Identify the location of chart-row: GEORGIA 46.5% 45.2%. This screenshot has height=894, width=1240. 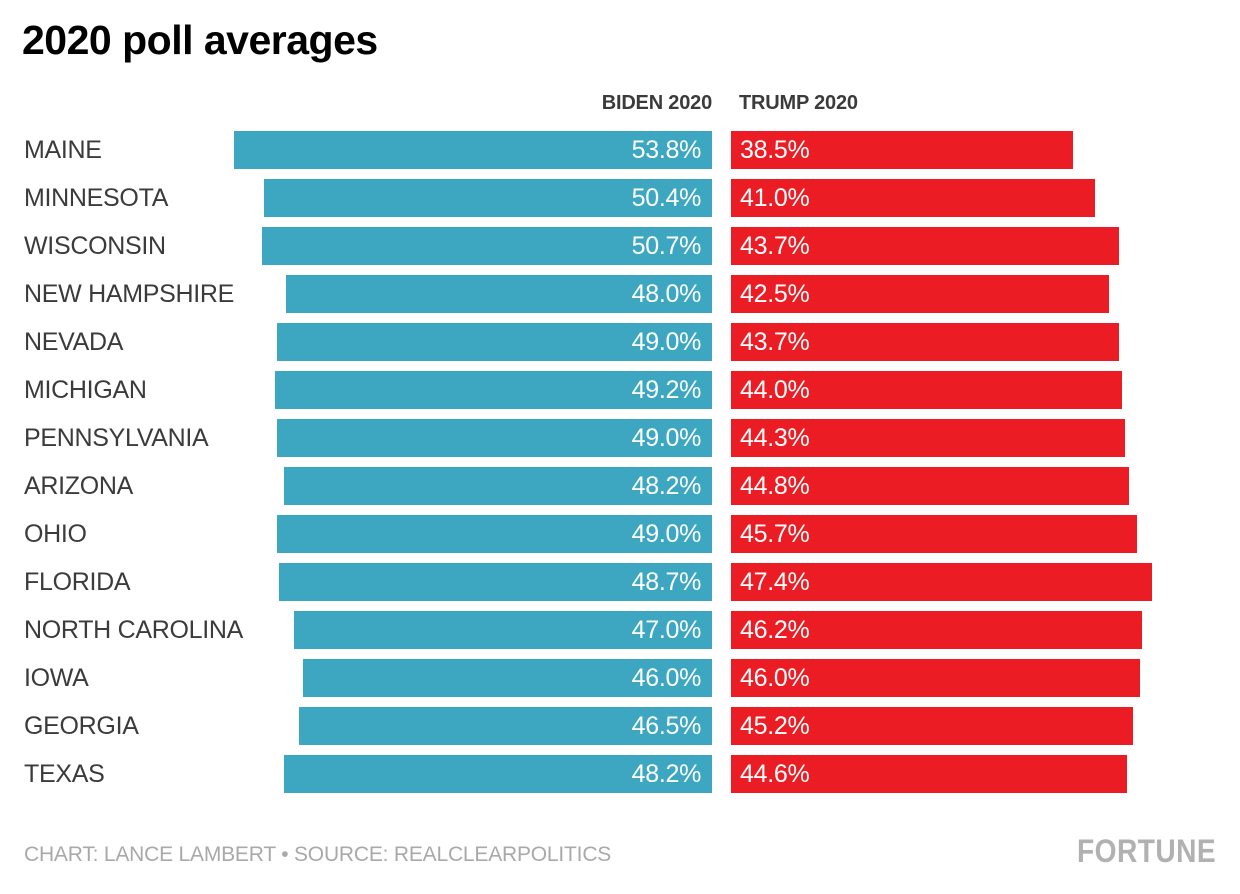
(620, 726).